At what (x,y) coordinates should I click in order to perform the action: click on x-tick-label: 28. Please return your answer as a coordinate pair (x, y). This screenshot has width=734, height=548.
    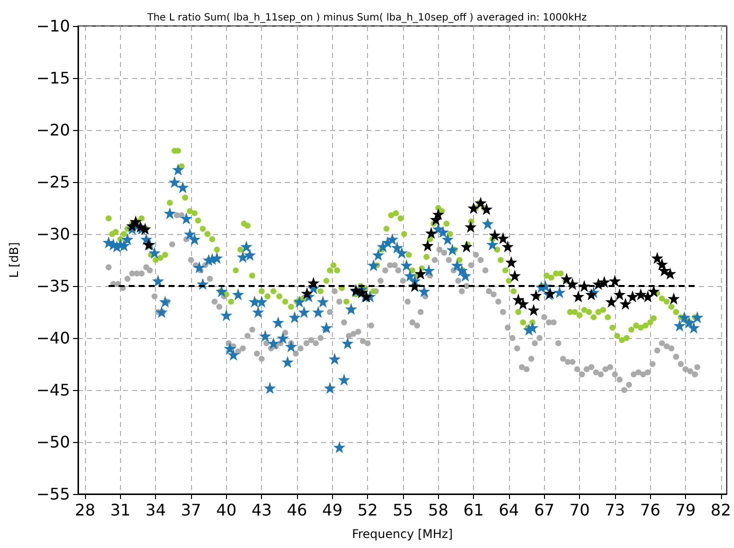
    Looking at the image, I should click on (85, 510).